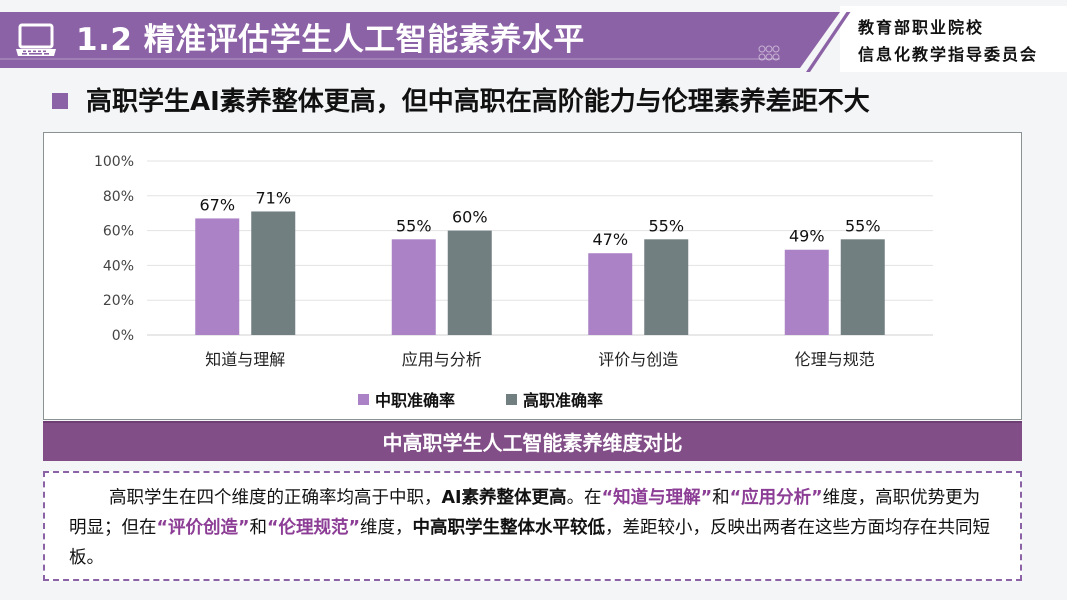 This screenshot has height=600, width=1067. Describe the element at coordinates (118, 197) in the screenshot. I see `y-tick-label: 80%` at that location.